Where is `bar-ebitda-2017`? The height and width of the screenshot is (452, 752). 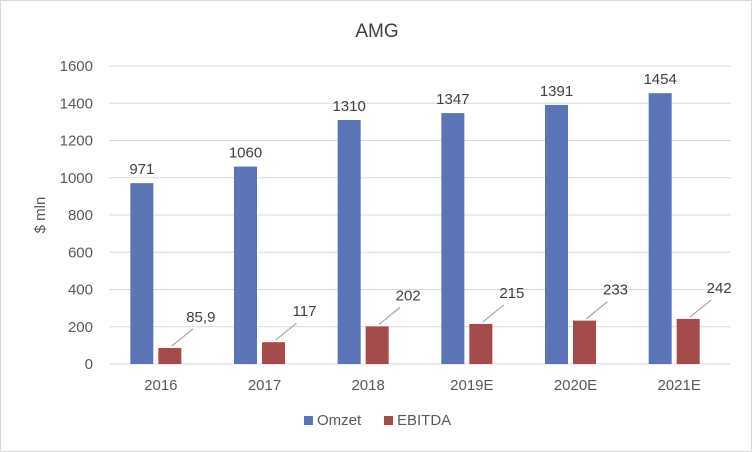
bar-ebitda-2017 is located at coordinates (273, 353).